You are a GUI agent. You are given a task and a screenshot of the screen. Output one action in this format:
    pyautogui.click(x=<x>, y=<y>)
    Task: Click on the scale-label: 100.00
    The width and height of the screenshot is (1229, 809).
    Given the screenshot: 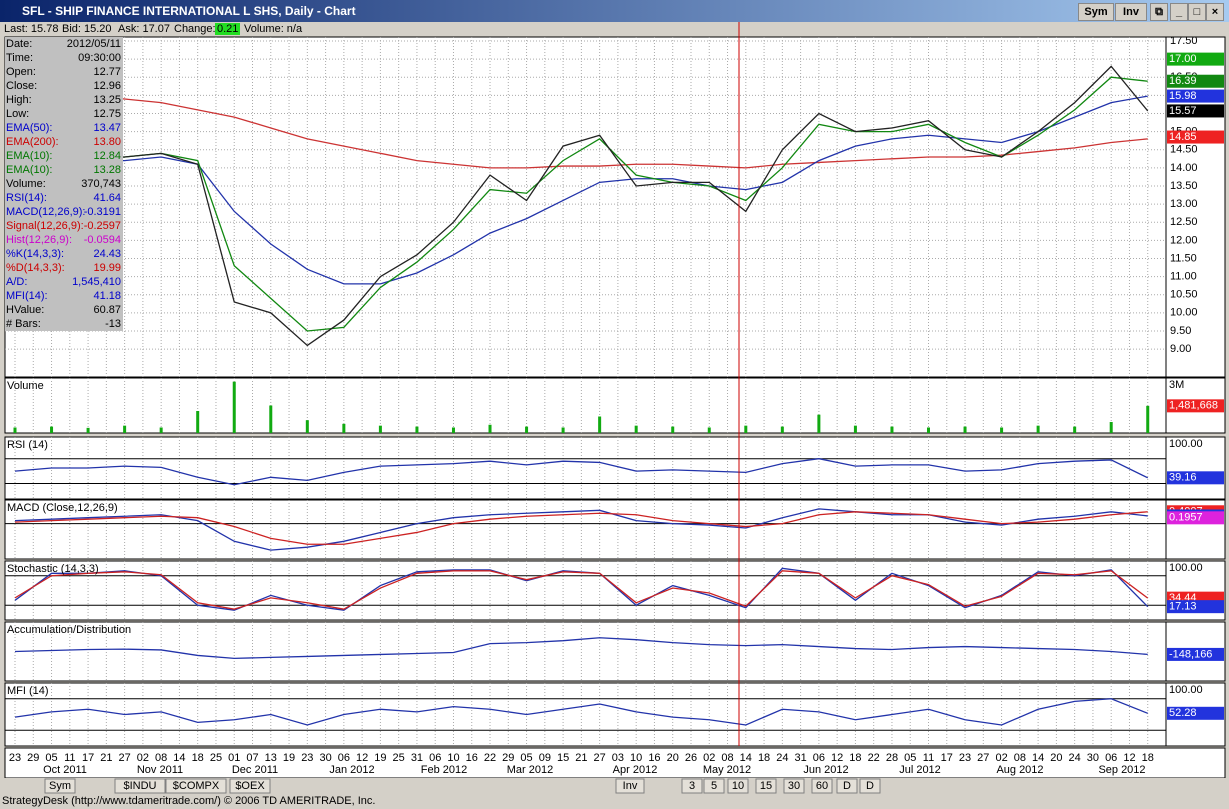 What is the action you would take?
    pyautogui.click(x=1186, y=568)
    